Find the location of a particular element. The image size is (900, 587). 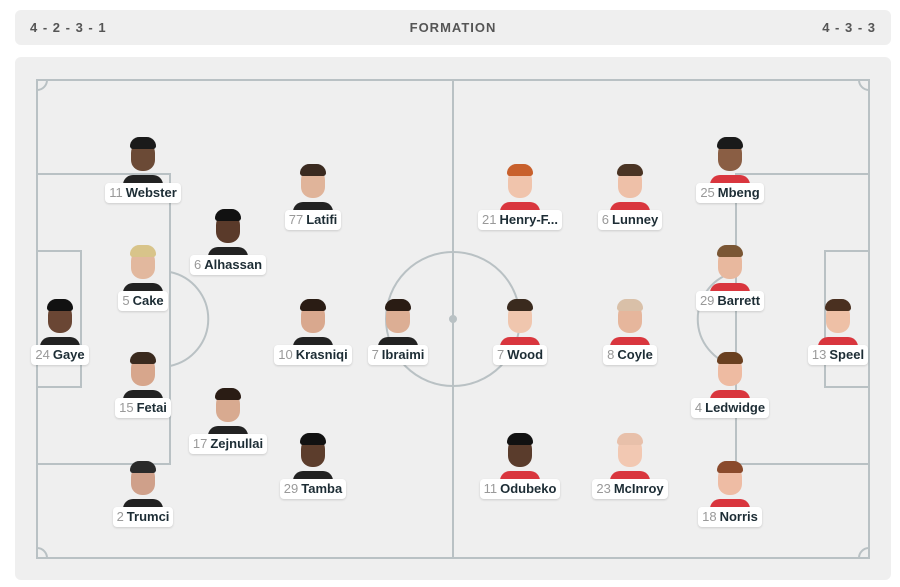

player-name: Gaye is located at coordinates (68, 354).